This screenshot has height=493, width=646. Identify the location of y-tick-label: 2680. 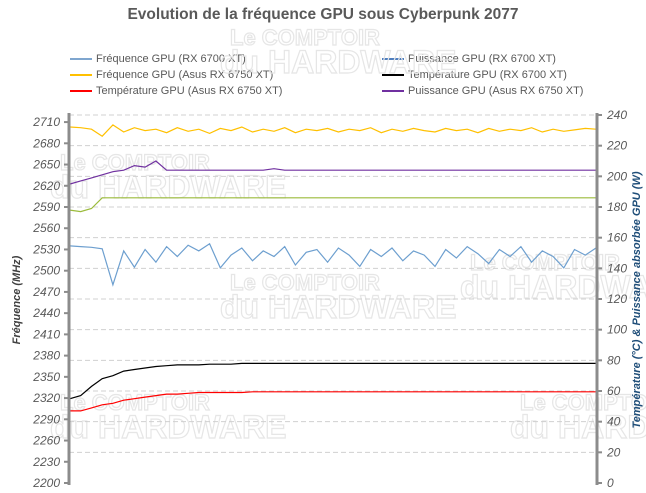
(46, 143).